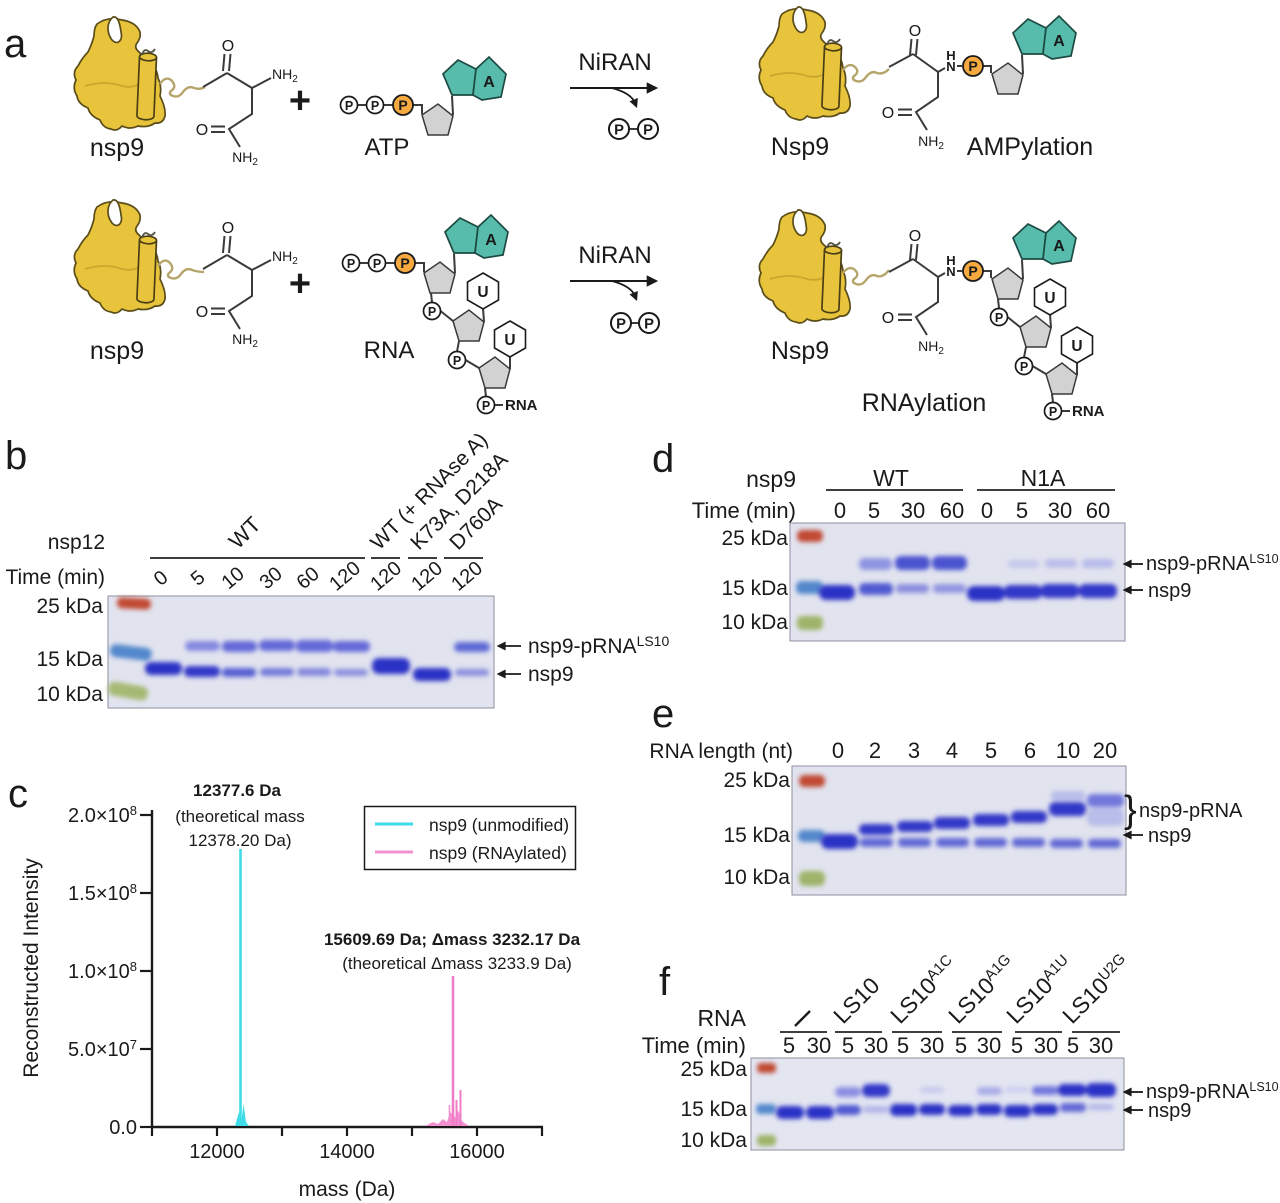 The image size is (1280, 1203). I want to click on svg-text: (theoretical Δmass 3233.9 Da), so click(457, 963).